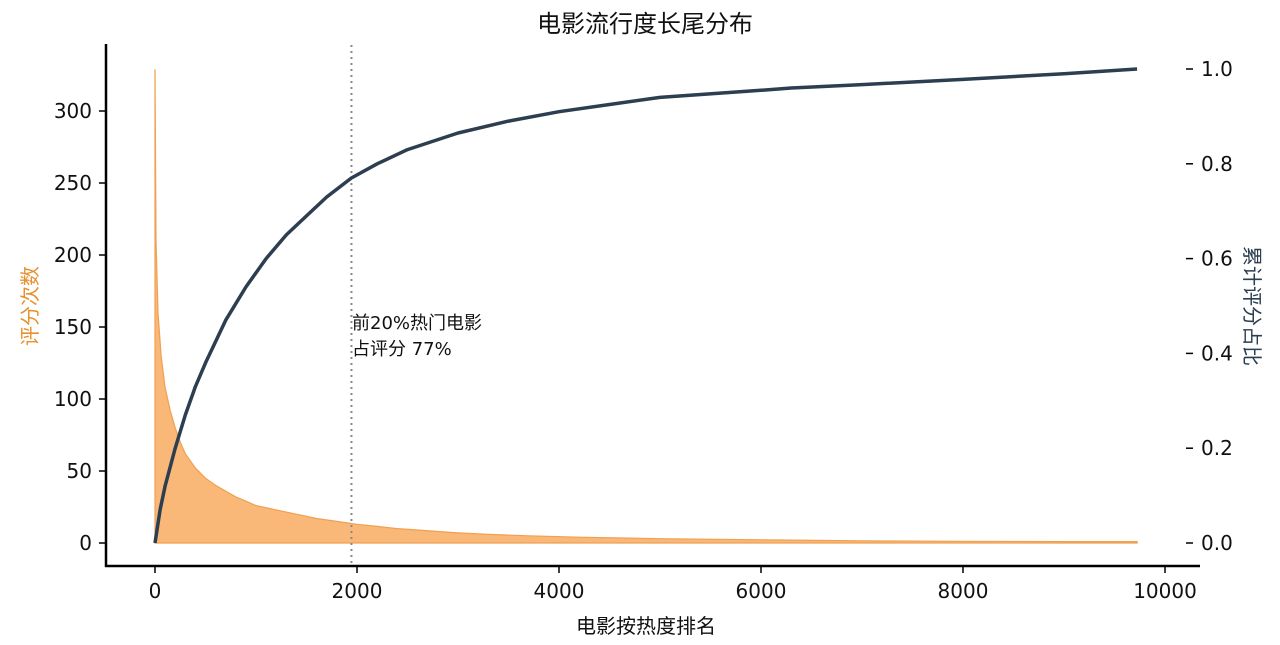 This screenshot has width=1280, height=645. I want to click on chart-title: 电影流行度长尾分布, so click(645, 24).